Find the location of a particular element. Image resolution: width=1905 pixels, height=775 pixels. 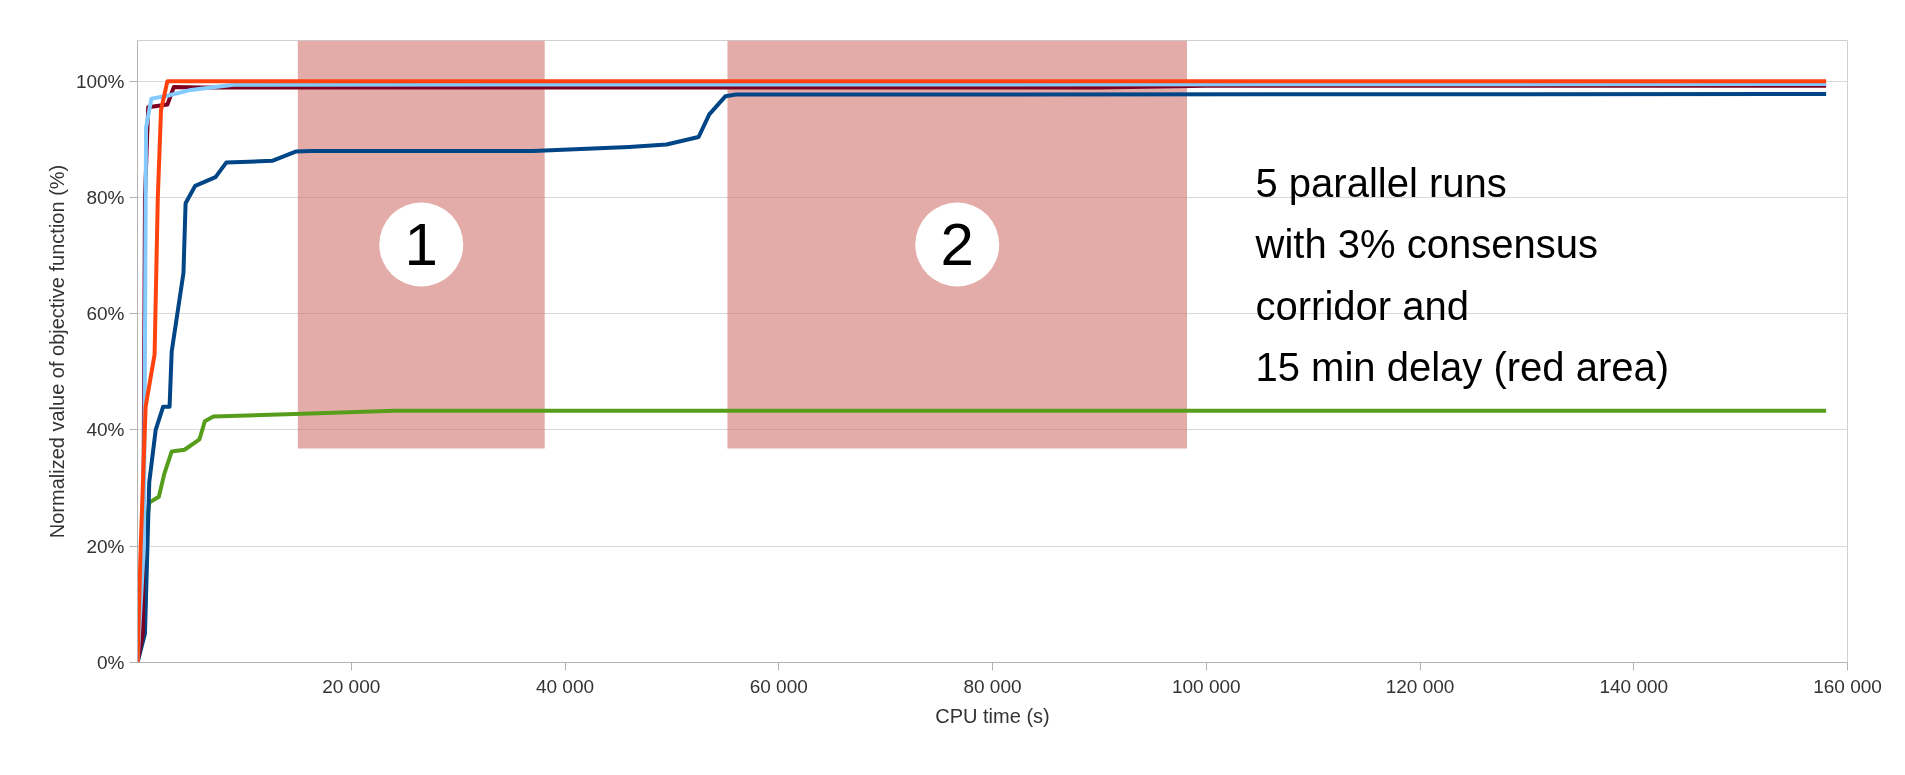

x-tick-label: 120 000 is located at coordinates (1420, 686).